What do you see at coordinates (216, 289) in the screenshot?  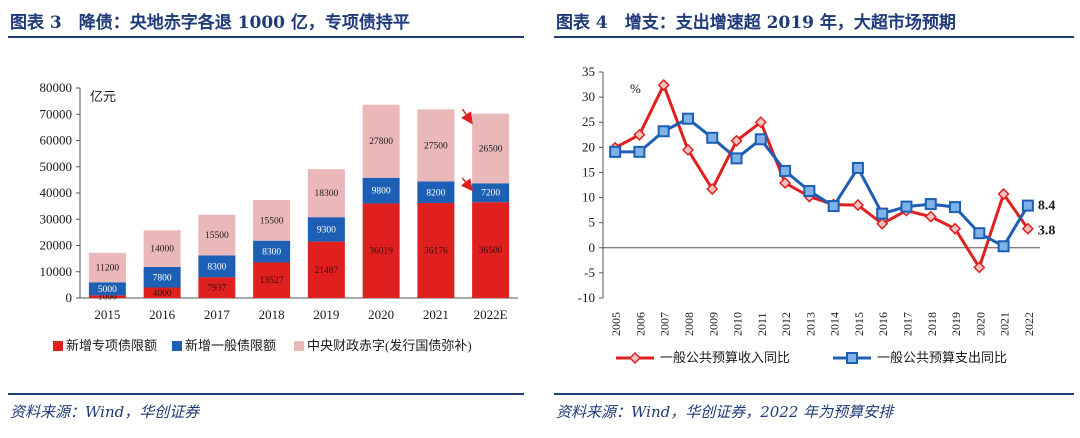 I see `bar-data-label: 7937` at bounding box center [216, 289].